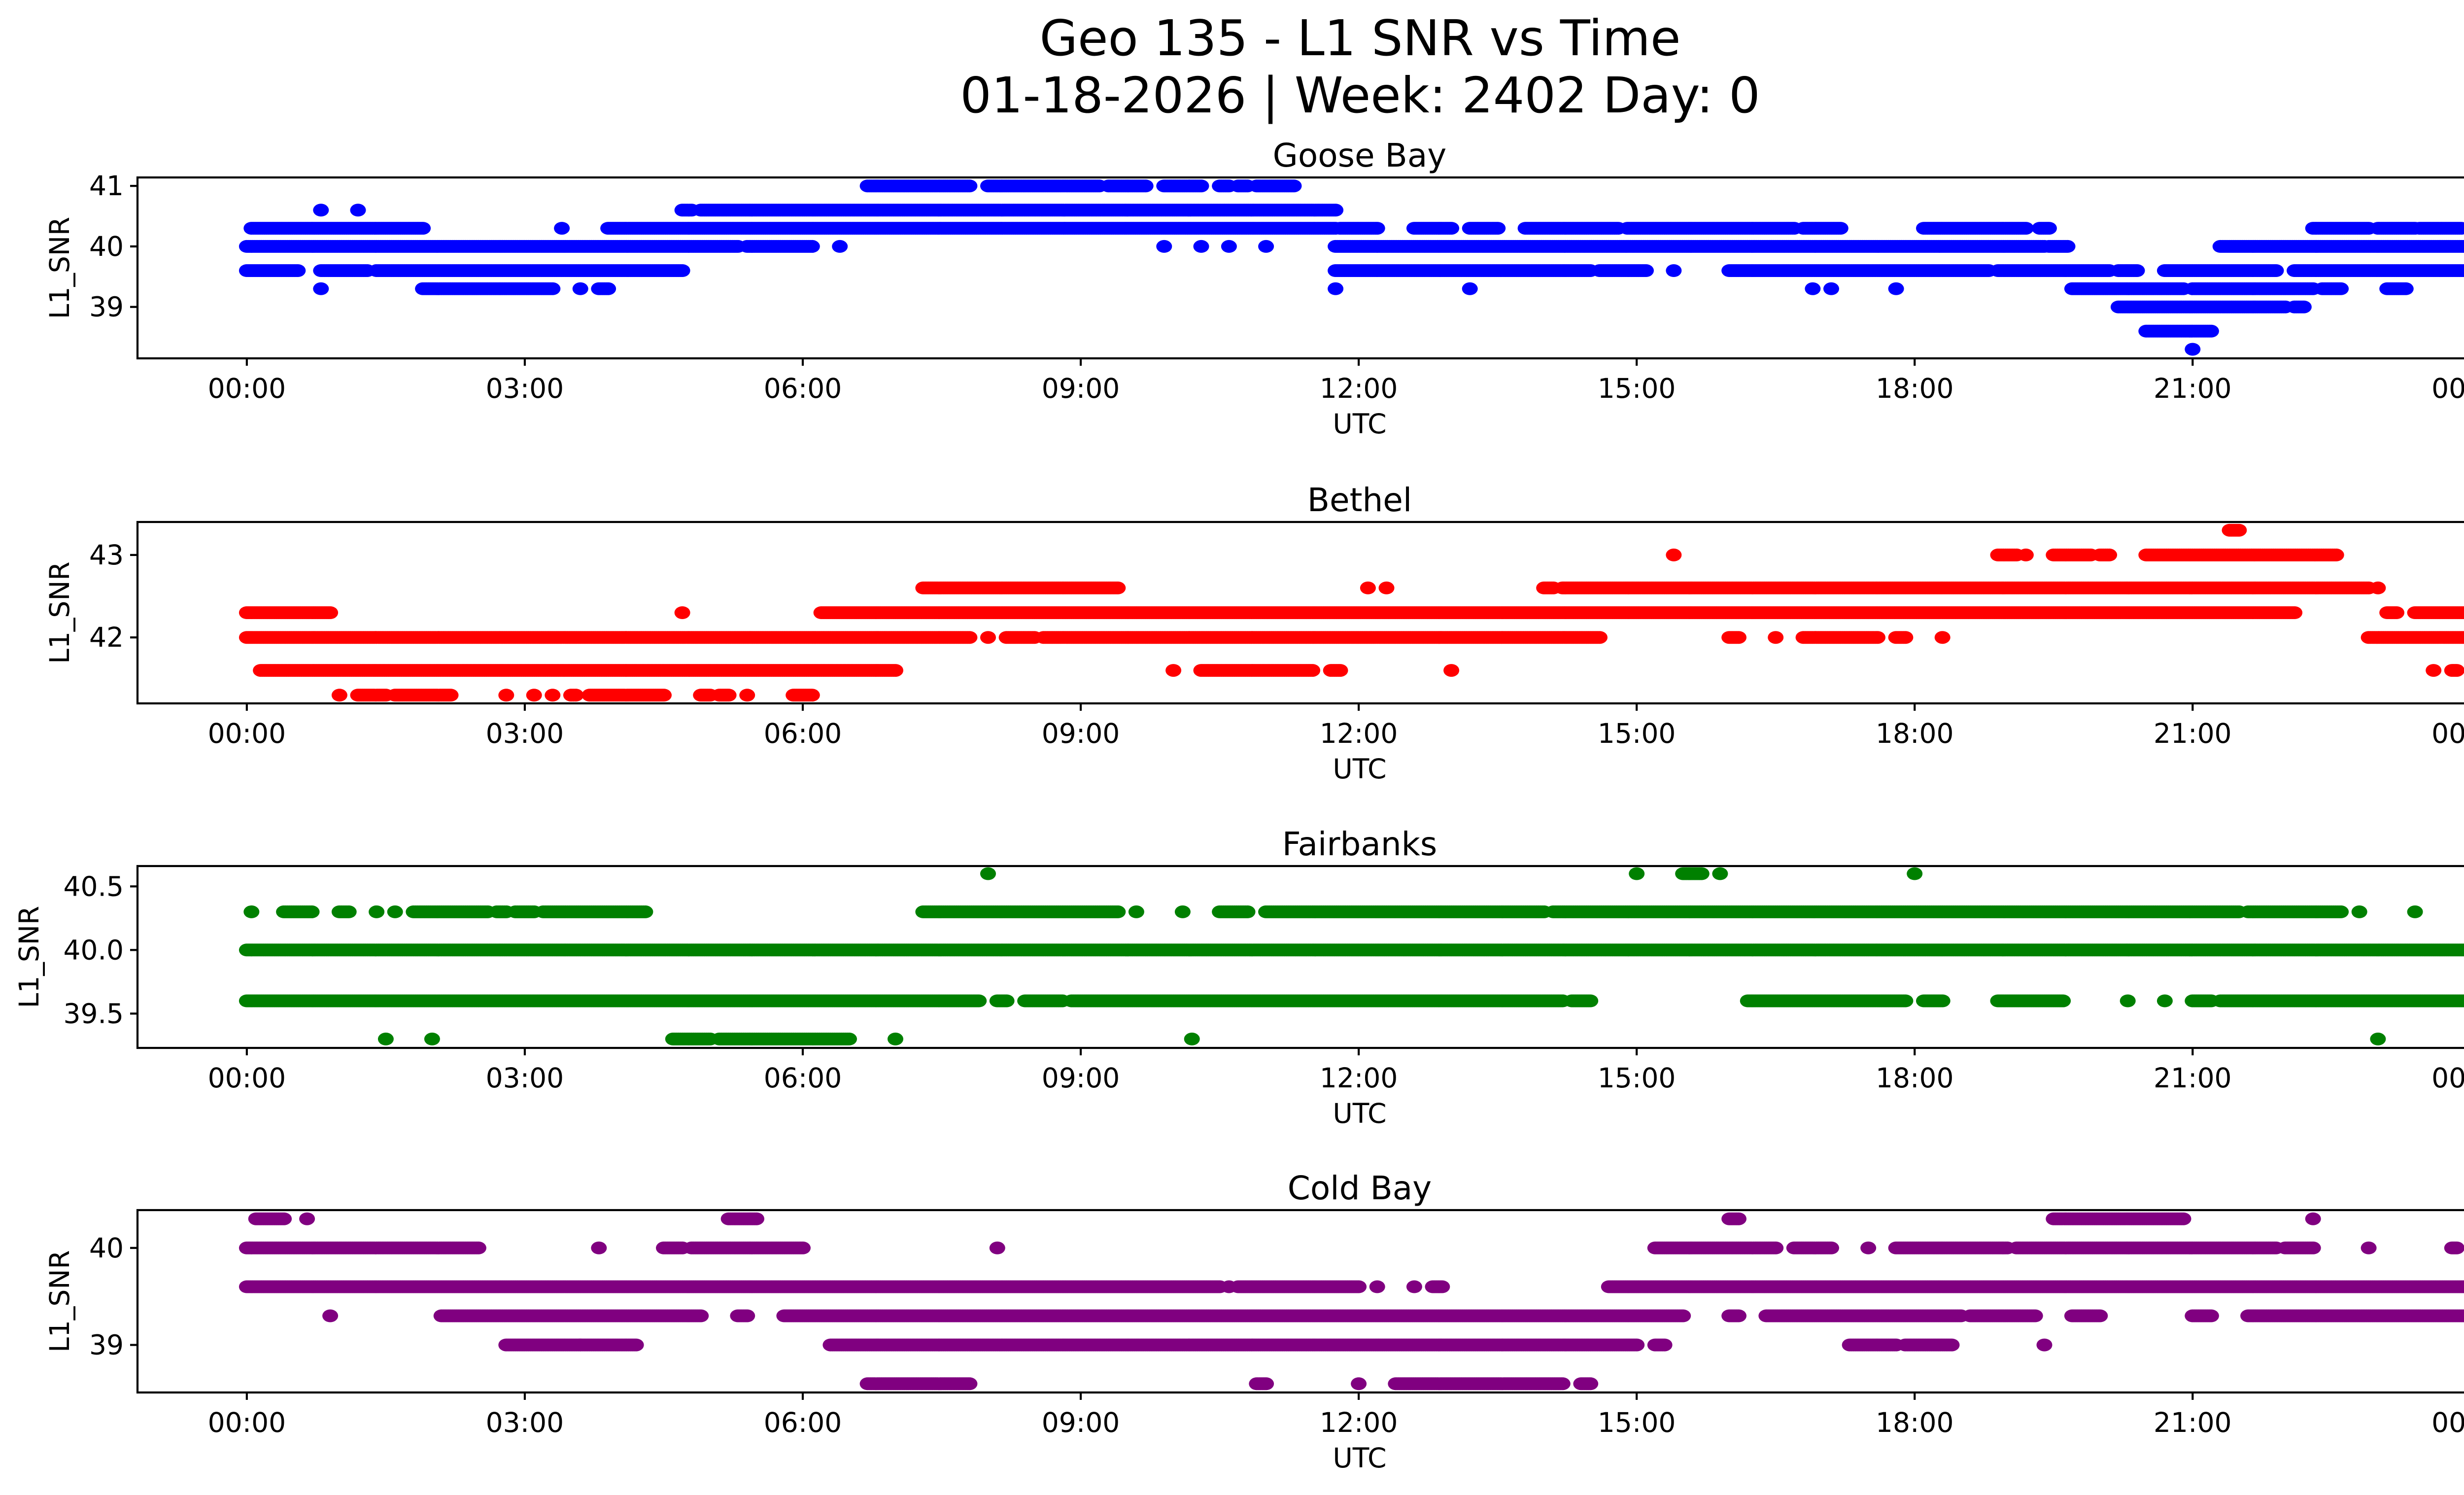  I want to click on x-tick-label: 21:00, so click(2193, 388).